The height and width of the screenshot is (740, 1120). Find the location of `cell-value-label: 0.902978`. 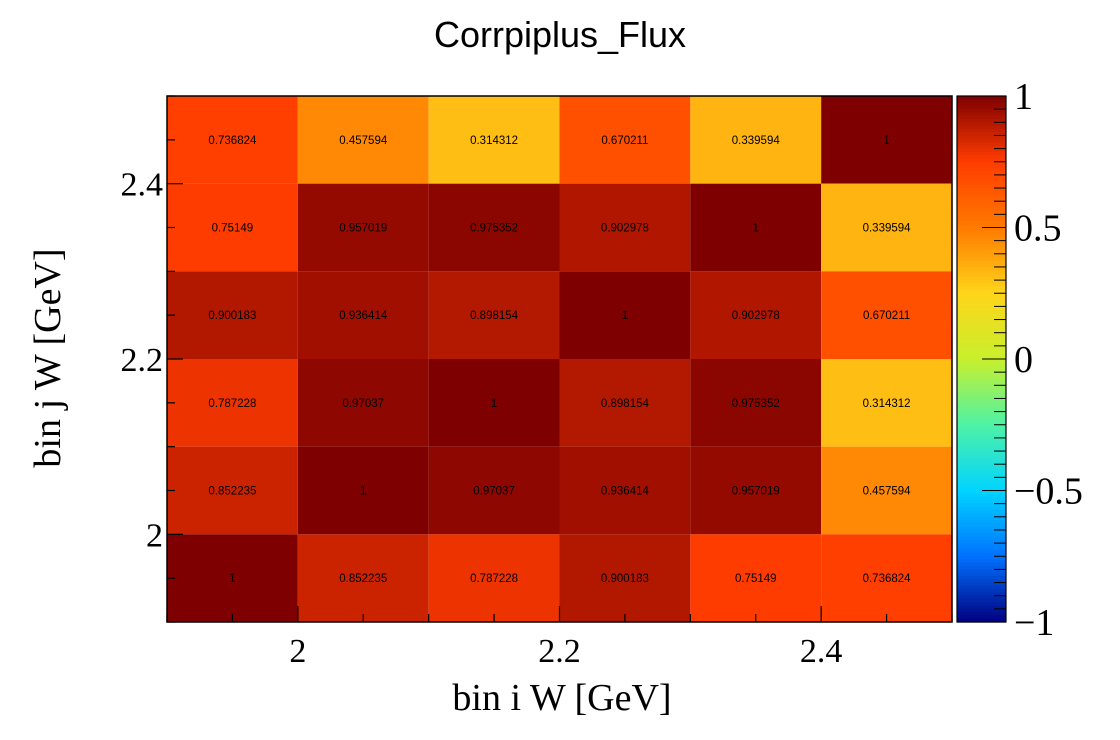

cell-value-label: 0.902978 is located at coordinates (756, 316).